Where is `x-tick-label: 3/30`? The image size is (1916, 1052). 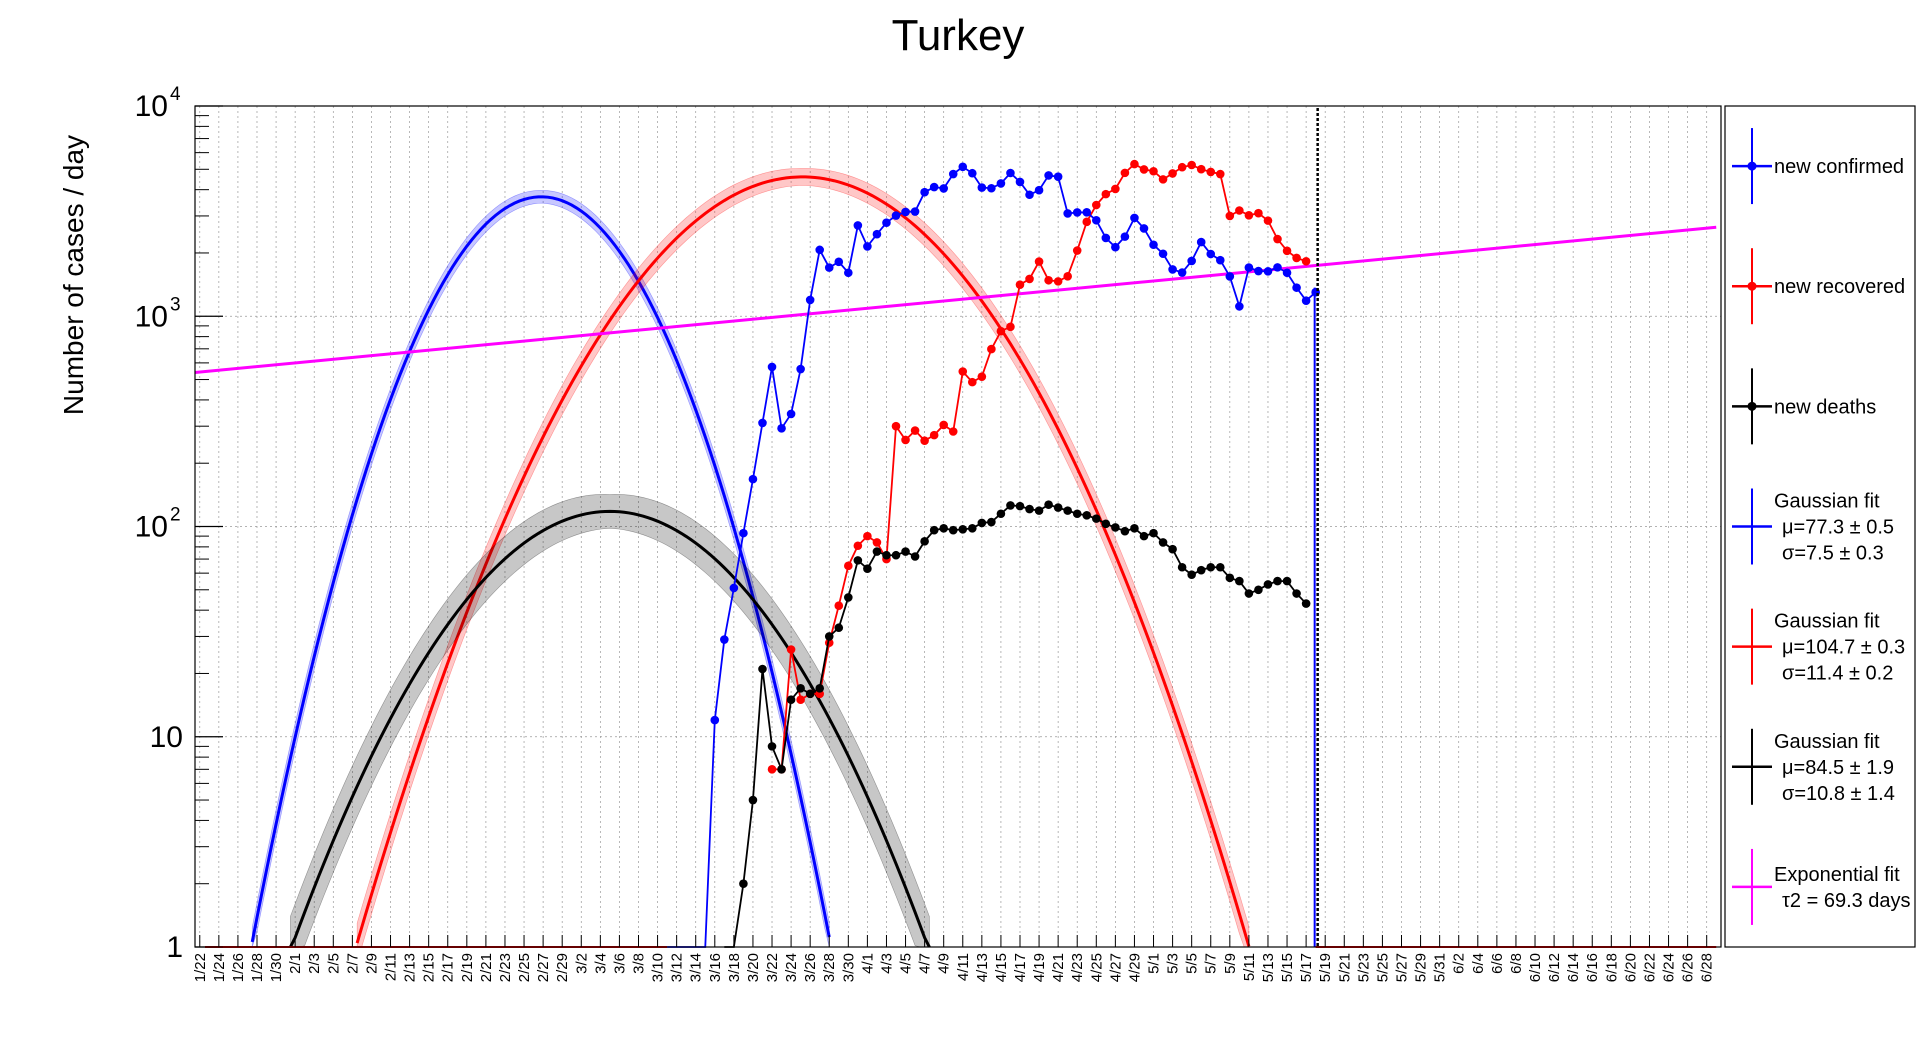
x-tick-label: 3/30 is located at coordinates (848, 967).